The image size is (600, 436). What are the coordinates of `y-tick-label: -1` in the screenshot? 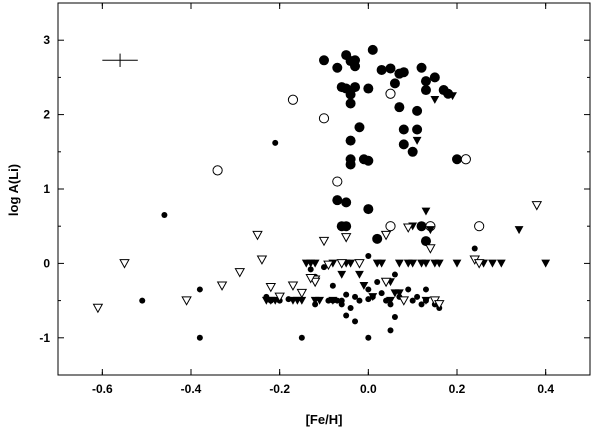 It's located at (44, 338).